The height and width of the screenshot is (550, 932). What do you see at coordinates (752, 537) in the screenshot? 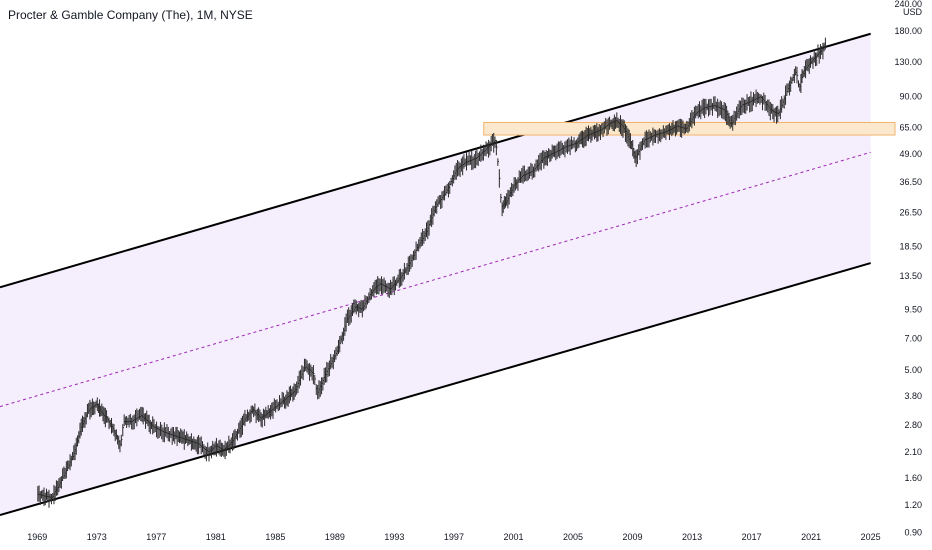
I see `x-tick-label: 2017` at bounding box center [752, 537].